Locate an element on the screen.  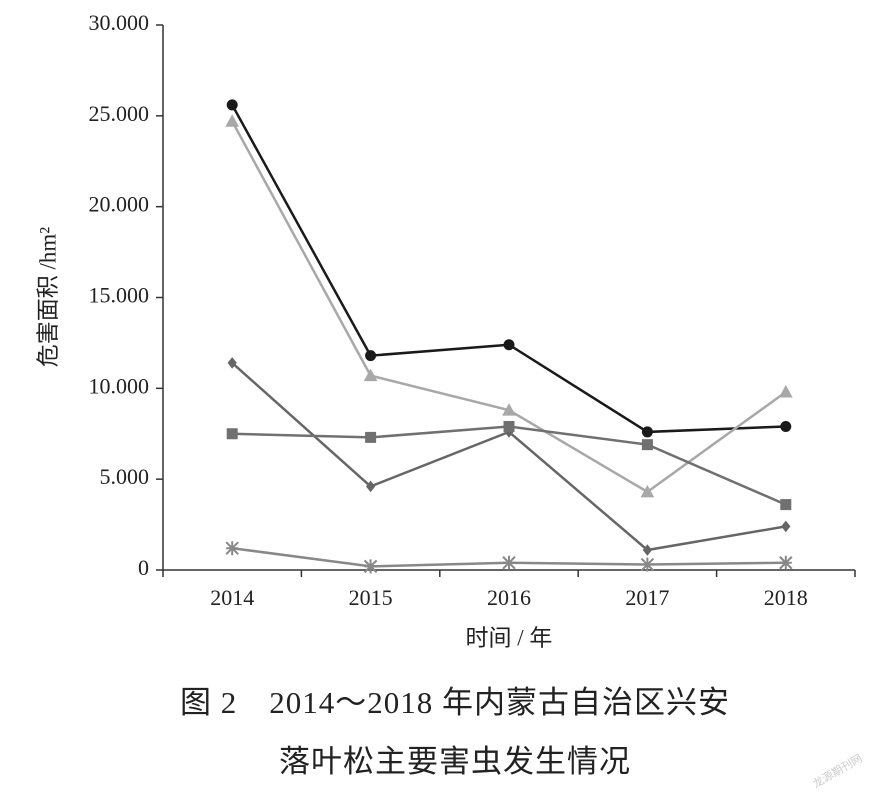
caption-line: 图 2 2014～2018 年内蒙古自治区兴安 is located at coordinates (455, 702).